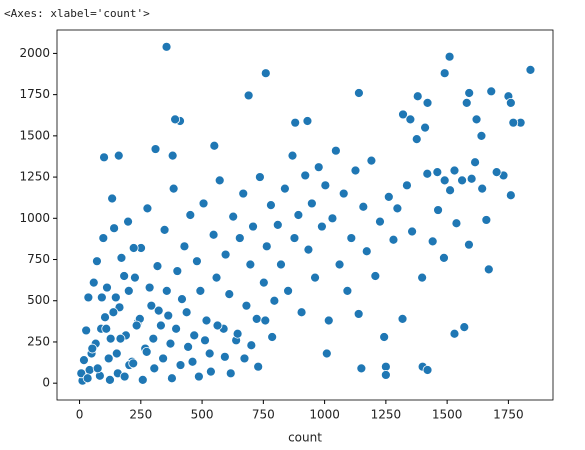 This screenshot has width=585, height=450. What do you see at coordinates (46, 383) in the screenshot?
I see `y-tick-label: 0` at bounding box center [46, 383].